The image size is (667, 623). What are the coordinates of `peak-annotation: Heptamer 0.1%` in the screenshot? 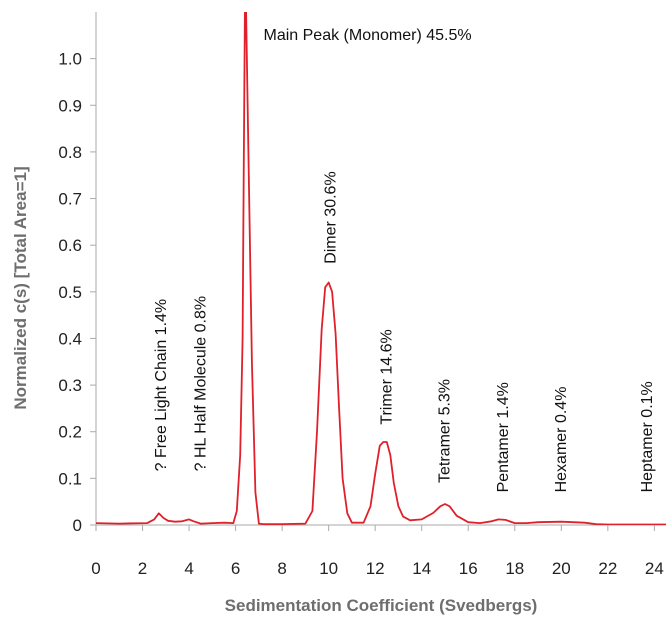 It's located at (647, 436).